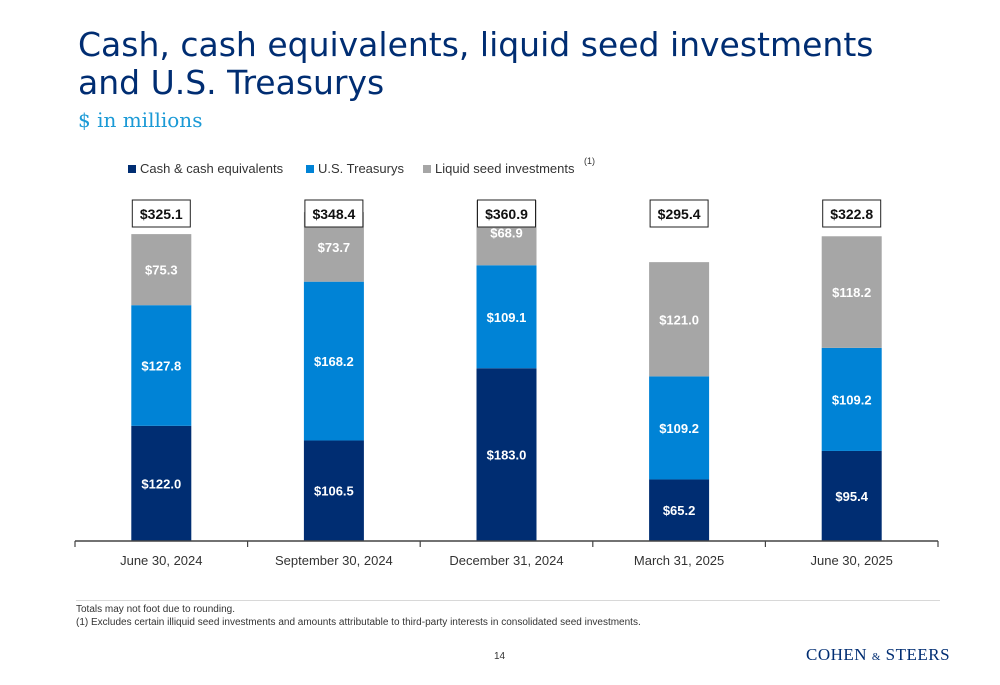  Describe the element at coordinates (334, 560) in the screenshot. I see `category-label-2: September 30, 2024` at that location.